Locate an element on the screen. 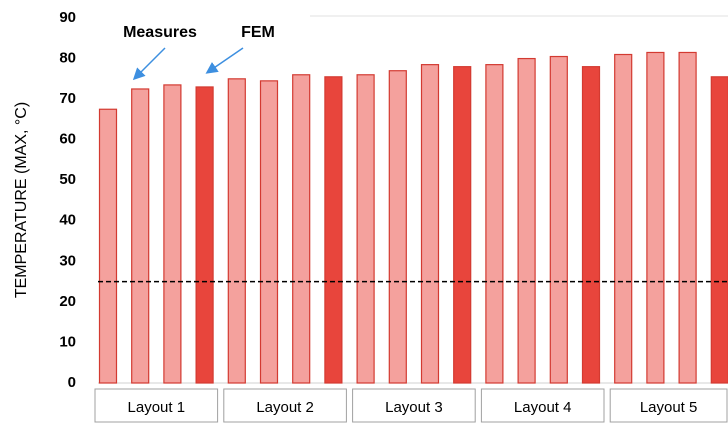  annotation: FEM is located at coordinates (258, 32).